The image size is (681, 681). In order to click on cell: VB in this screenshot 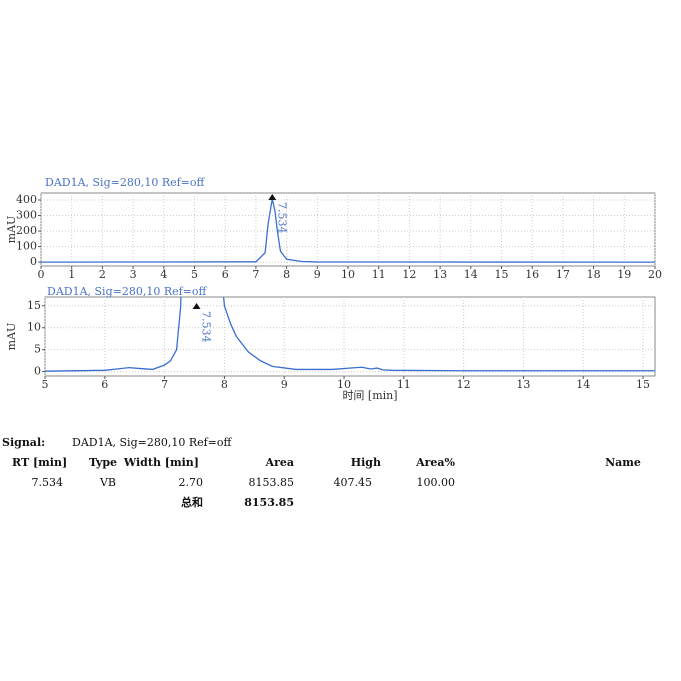, I will do `click(107, 482)`.